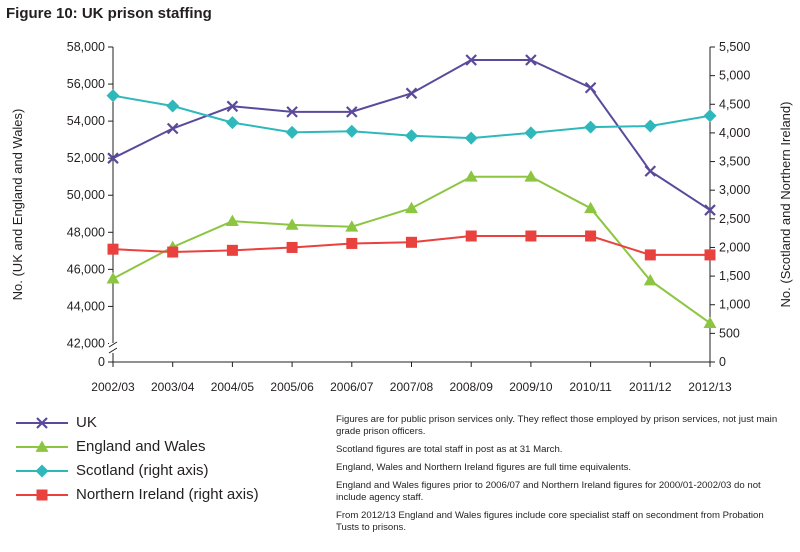  Describe the element at coordinates (531, 387) in the screenshot. I see `x-tick-label: 2009/10` at that location.